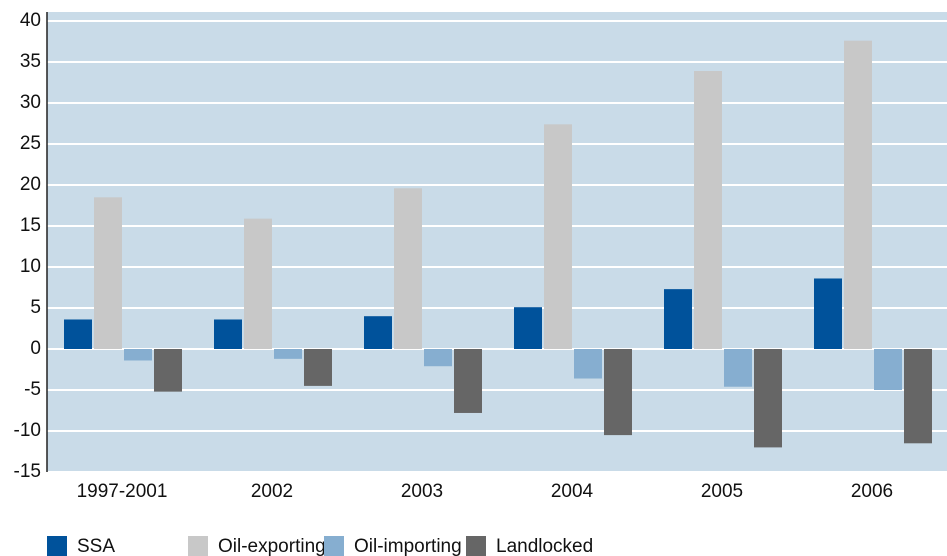  I want to click on legend-label: SSA, so click(96, 546).